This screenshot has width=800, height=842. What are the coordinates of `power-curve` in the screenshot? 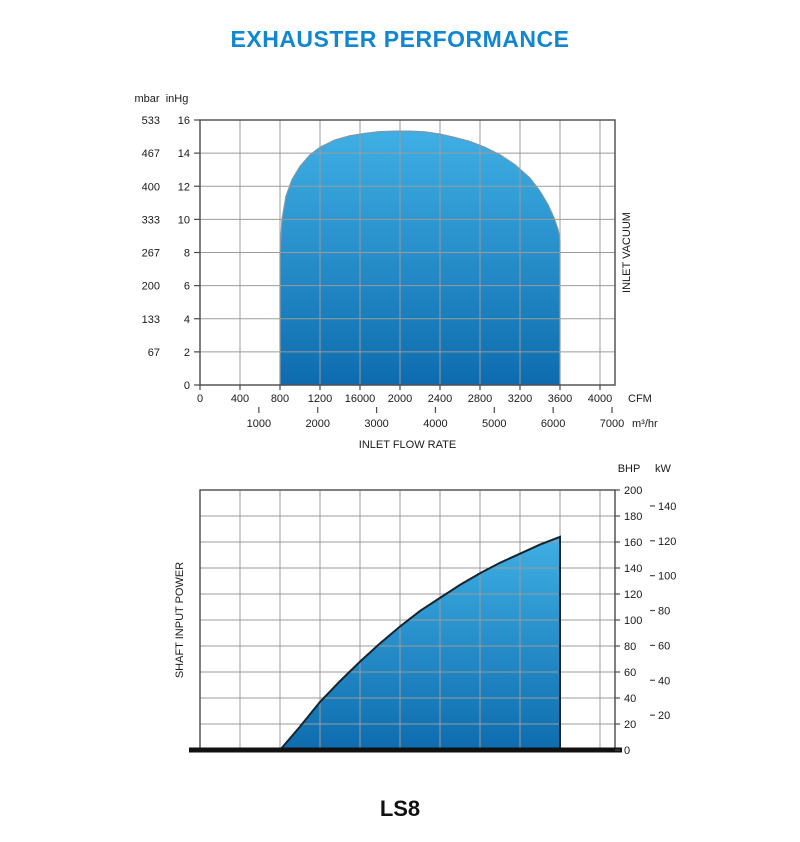 It's located at (420, 643).